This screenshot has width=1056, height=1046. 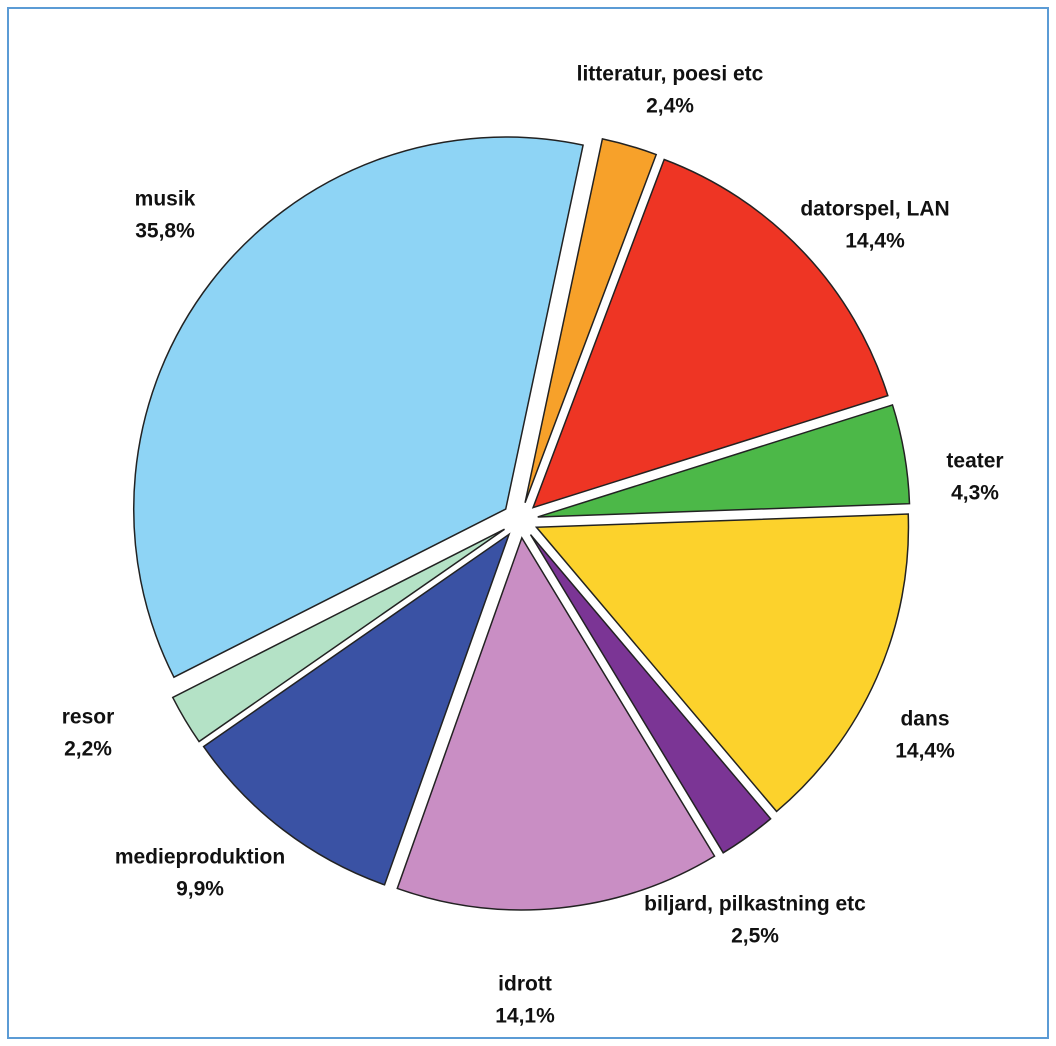 What do you see at coordinates (165, 199) in the screenshot?
I see `slice-label: musik` at bounding box center [165, 199].